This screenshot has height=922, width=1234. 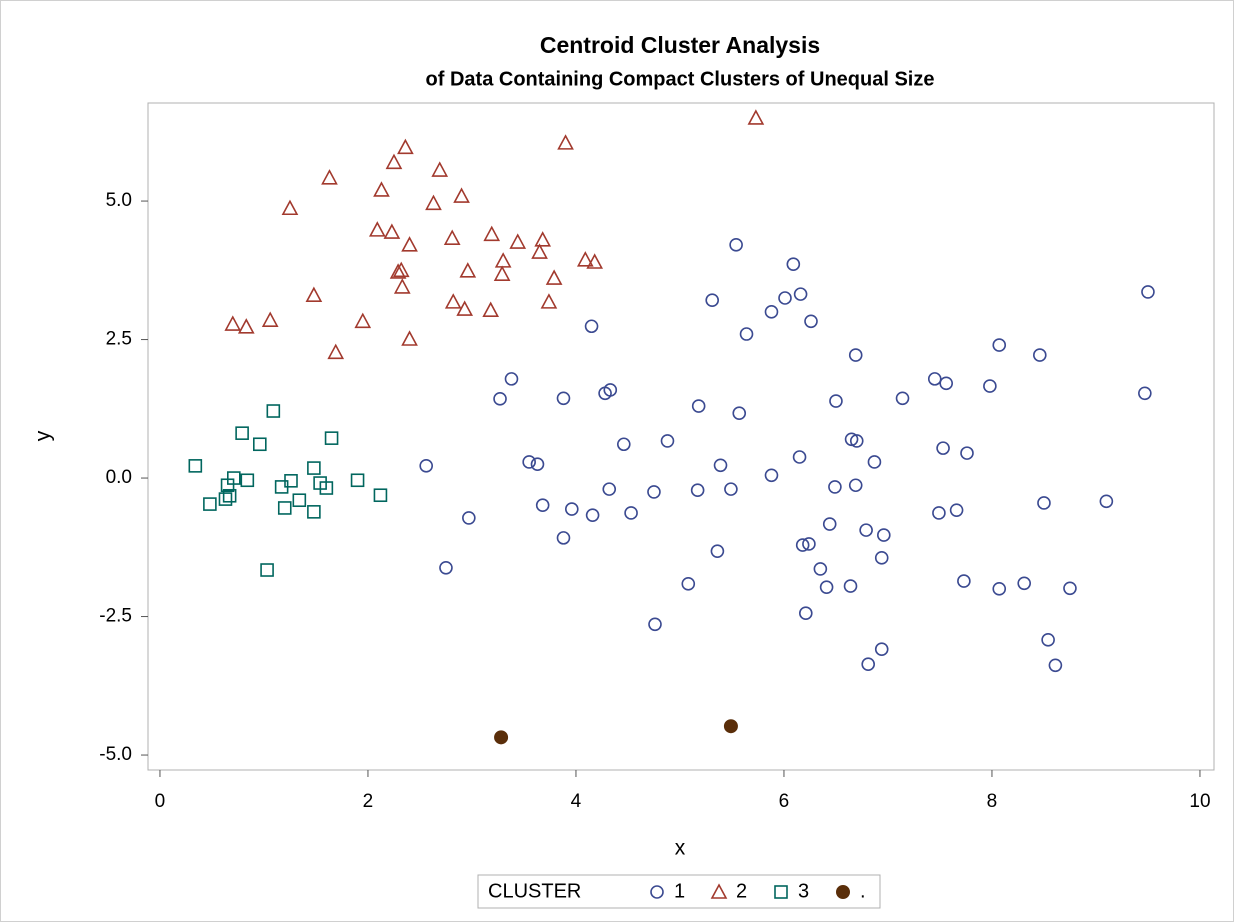 I want to click on y-tick-label: -5.0, so click(x=115, y=754).